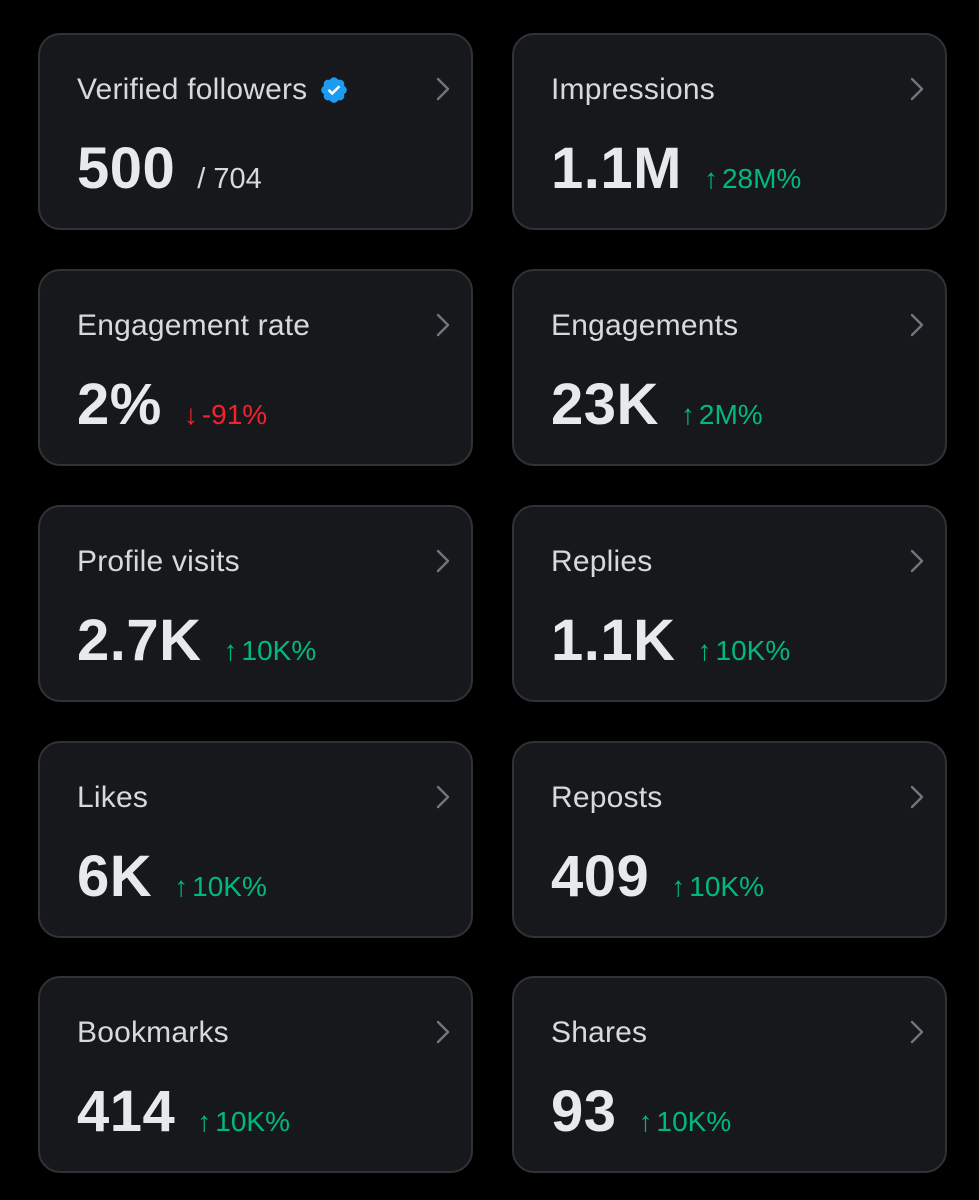  I want to click on card-label: Likes, so click(113, 797).